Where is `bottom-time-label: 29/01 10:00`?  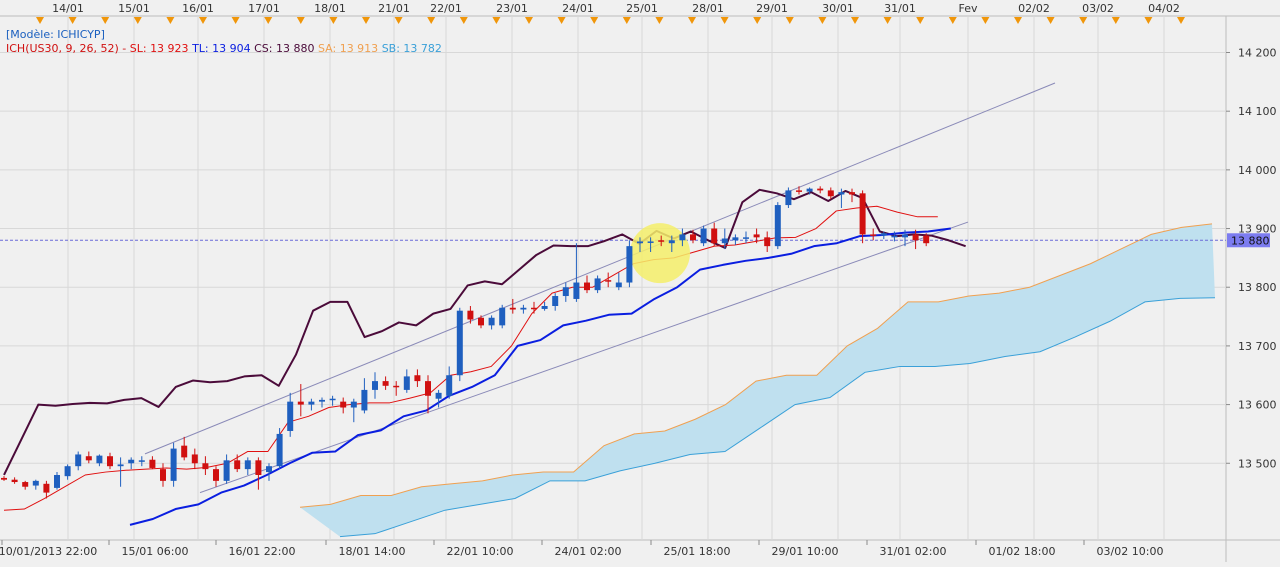
bottom-time-label: 29/01 10:00 is located at coordinates (805, 551).